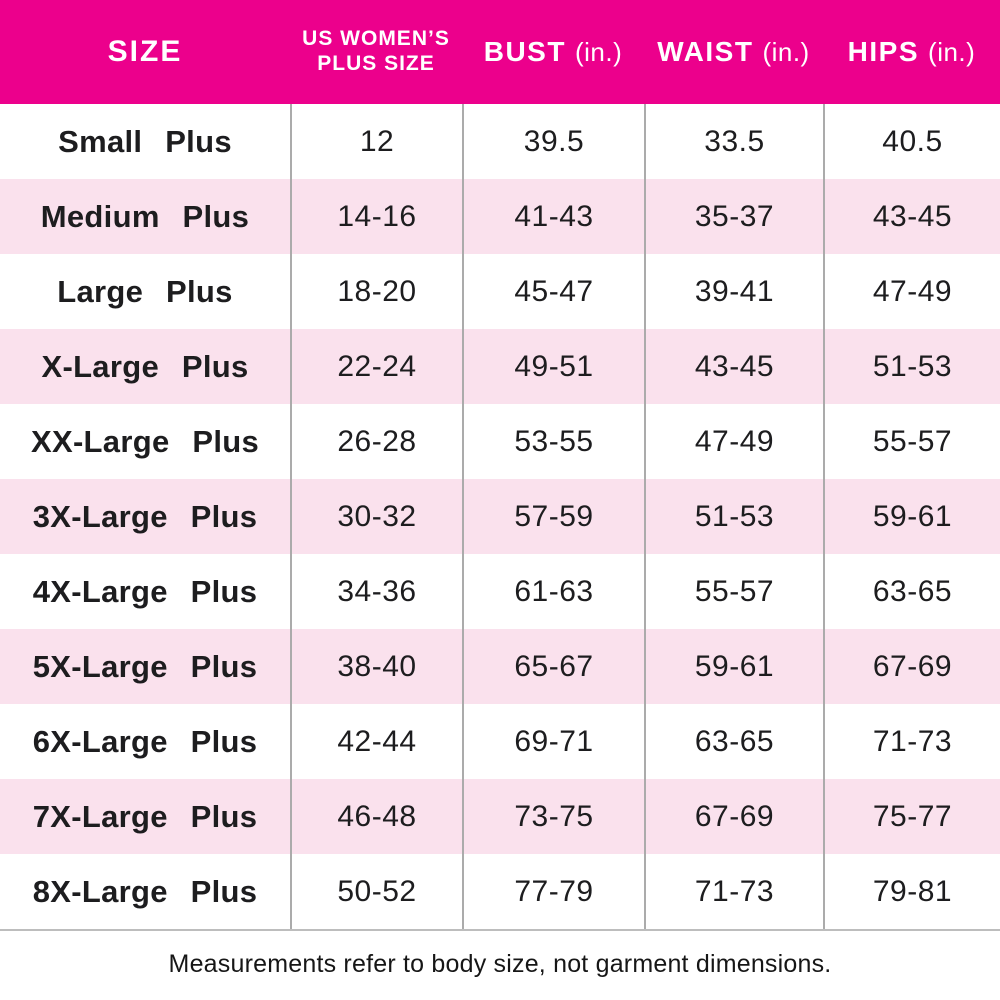 The image size is (1000, 1000). I want to click on bust-cell: 57-59, so click(553, 516).